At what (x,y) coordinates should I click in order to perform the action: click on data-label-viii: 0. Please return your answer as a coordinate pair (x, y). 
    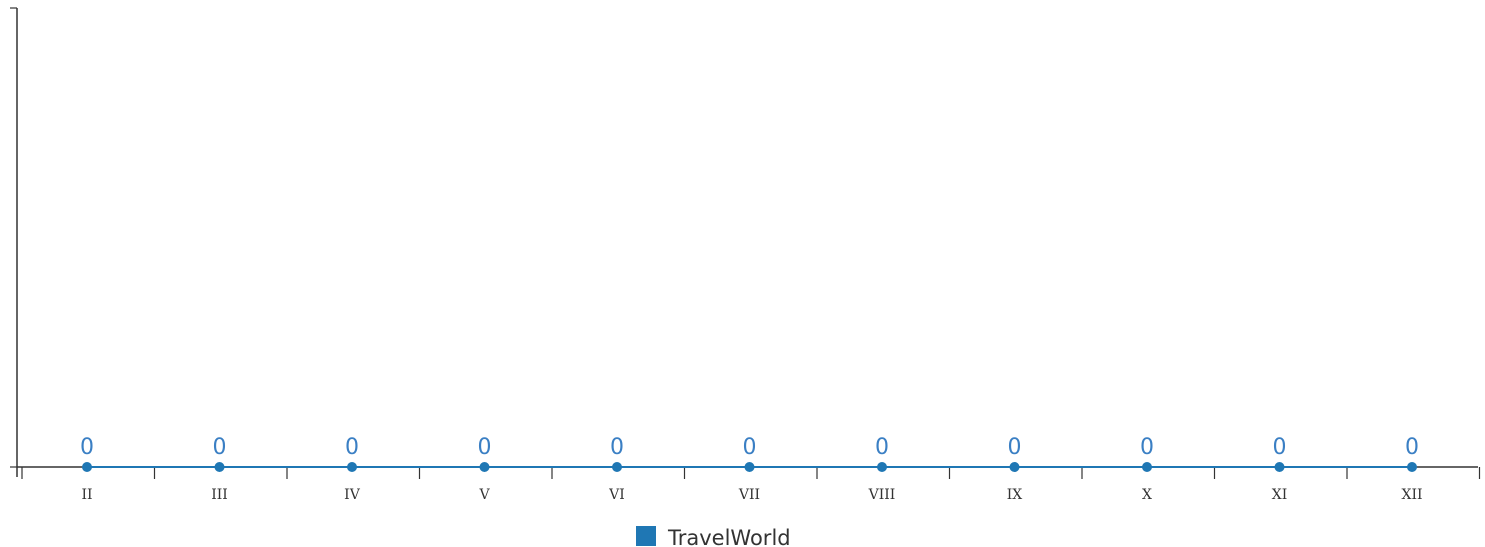
    Looking at the image, I should click on (882, 447).